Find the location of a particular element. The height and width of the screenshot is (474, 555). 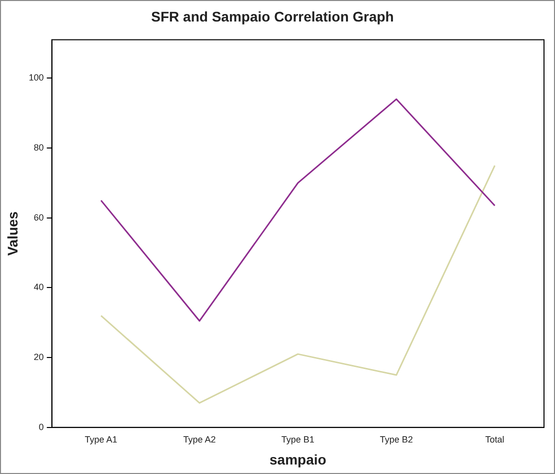

x-tick-label: Type A1 is located at coordinates (101, 439).